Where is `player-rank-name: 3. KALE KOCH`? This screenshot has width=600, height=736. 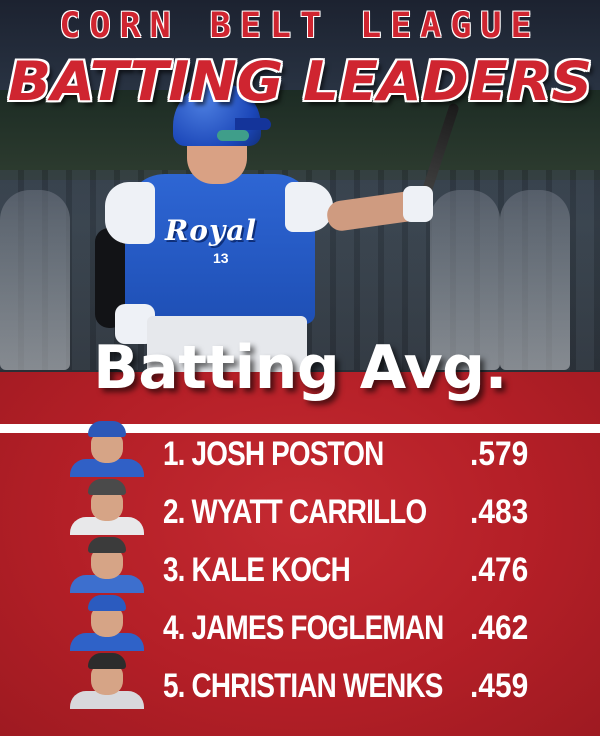
player-rank-name: 3. KALE KOCH is located at coordinates (257, 570).